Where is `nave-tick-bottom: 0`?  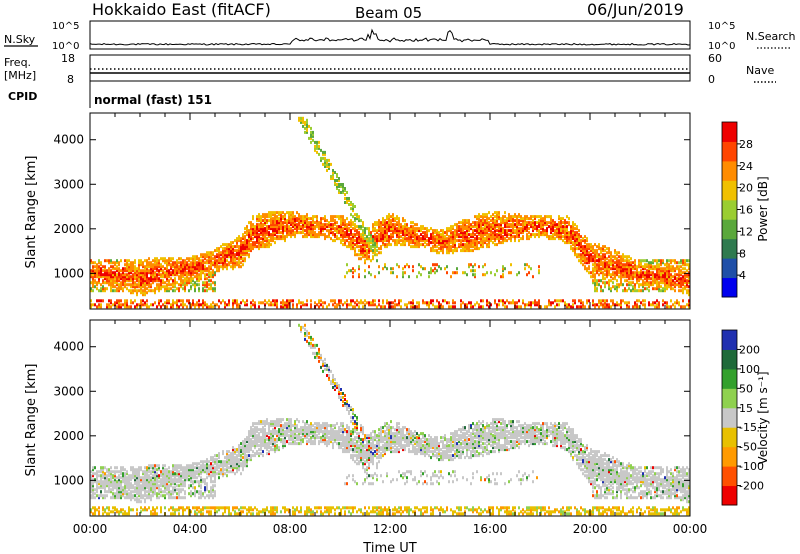
nave-tick-bottom: 0 is located at coordinates (711, 79).